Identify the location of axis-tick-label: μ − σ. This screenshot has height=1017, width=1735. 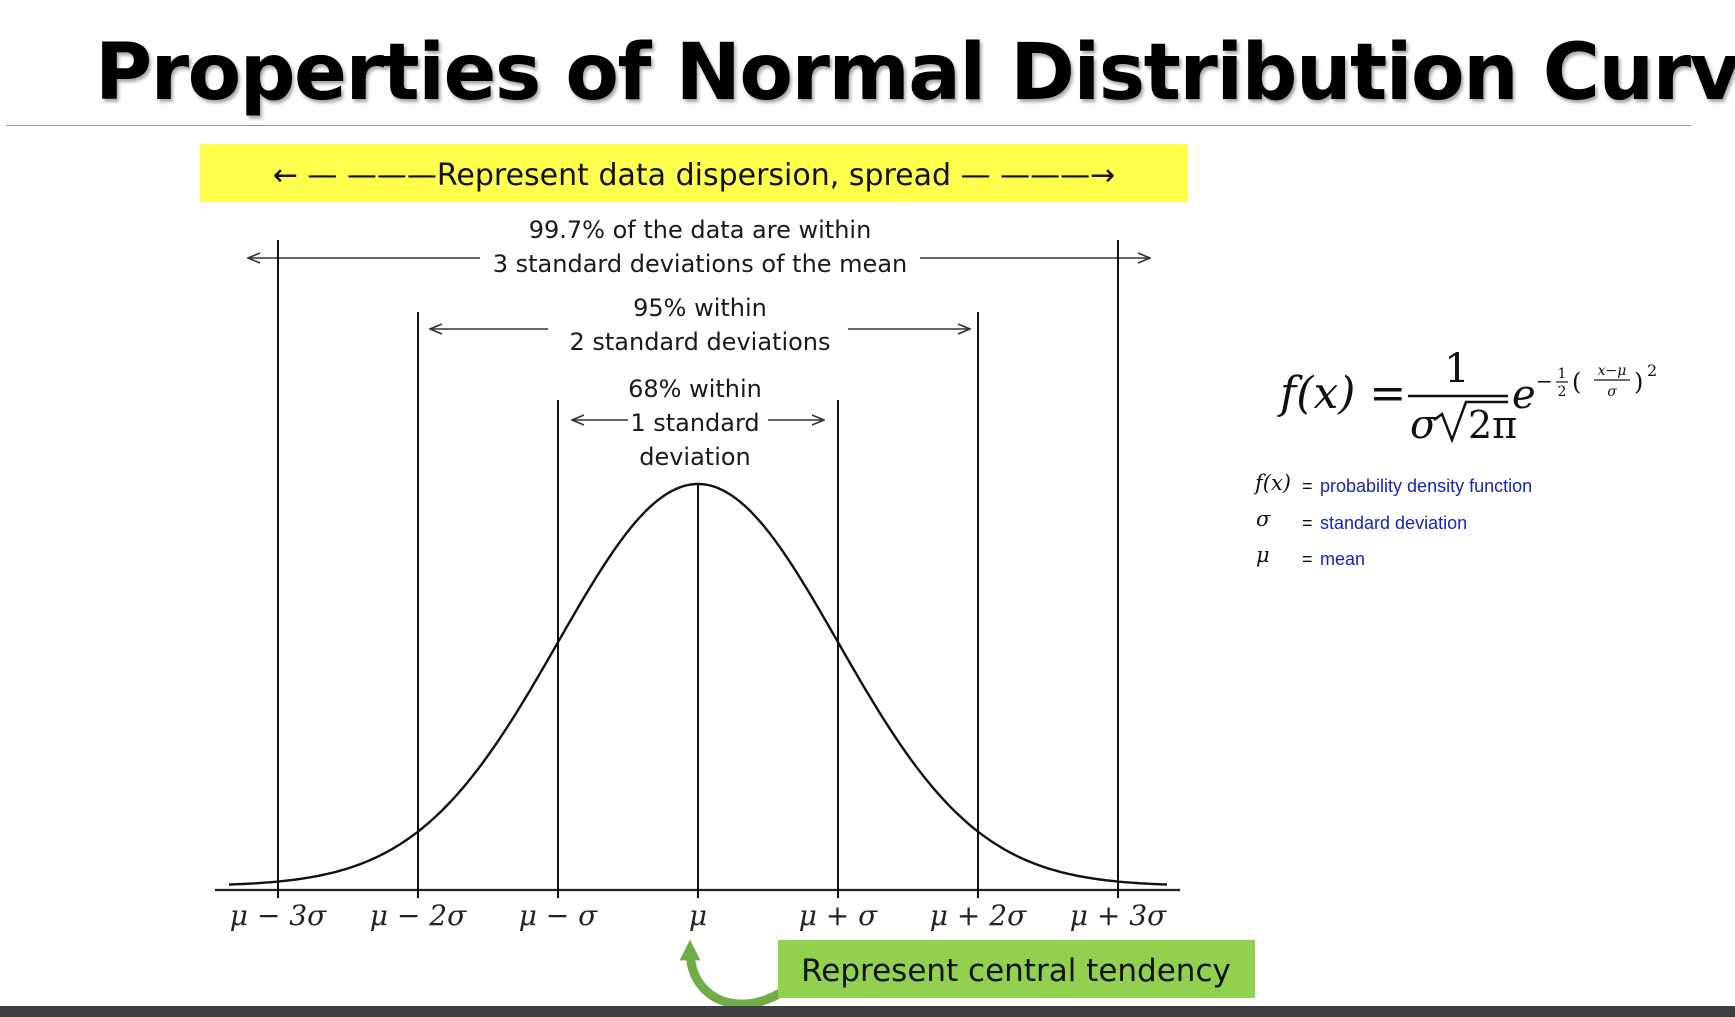
(558, 915).